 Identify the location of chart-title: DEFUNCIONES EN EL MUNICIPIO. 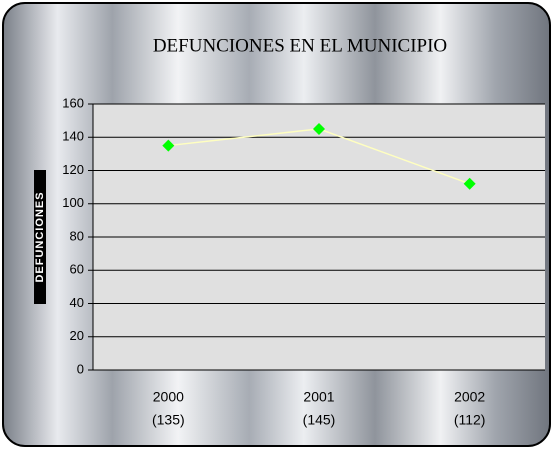
(300, 45).